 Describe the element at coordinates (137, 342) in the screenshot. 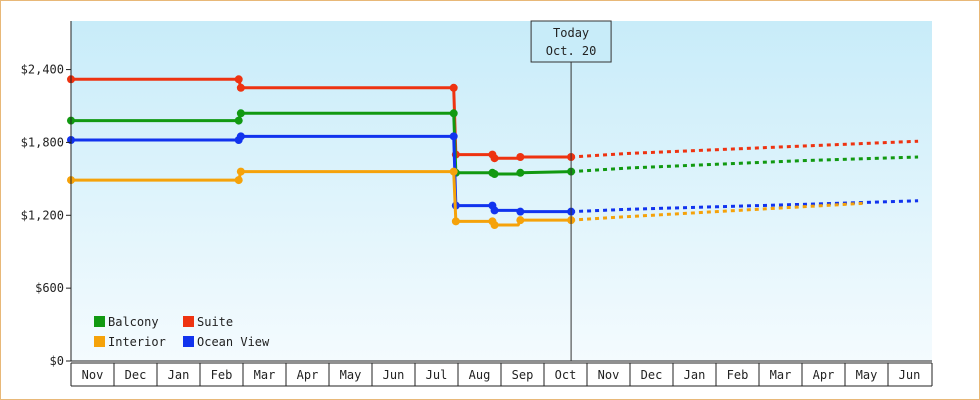

I see `legend-label: Interior` at that location.